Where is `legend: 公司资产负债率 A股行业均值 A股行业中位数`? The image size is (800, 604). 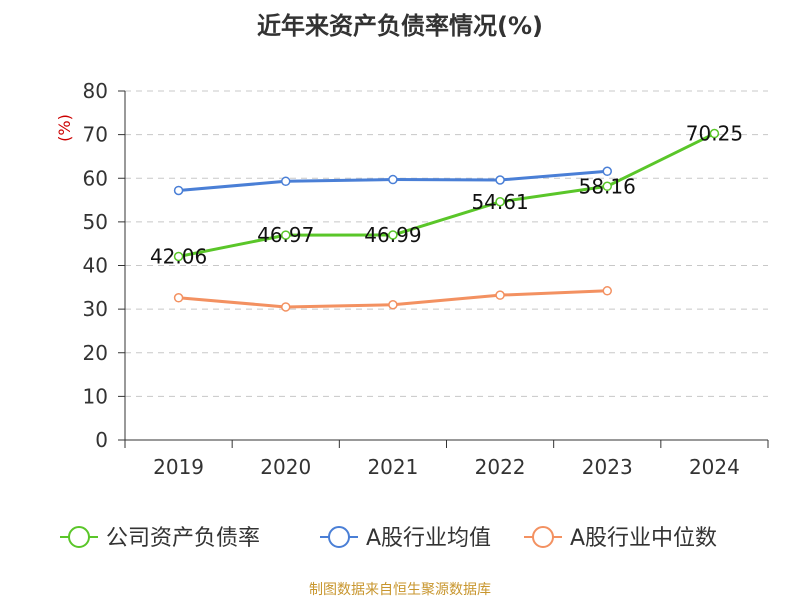 legend: 公司资产负债率 A股行业均值 A股行业中位数 is located at coordinates (388, 538).